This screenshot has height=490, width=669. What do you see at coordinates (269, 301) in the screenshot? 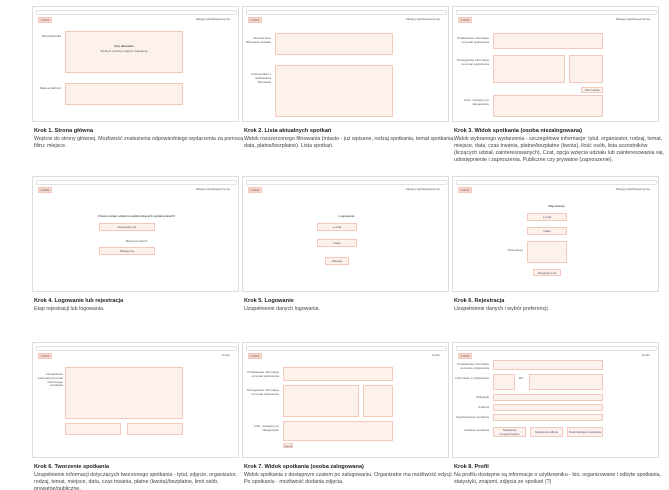
I see `step-title: Krok 5. Logowanie` at bounding box center [269, 301].